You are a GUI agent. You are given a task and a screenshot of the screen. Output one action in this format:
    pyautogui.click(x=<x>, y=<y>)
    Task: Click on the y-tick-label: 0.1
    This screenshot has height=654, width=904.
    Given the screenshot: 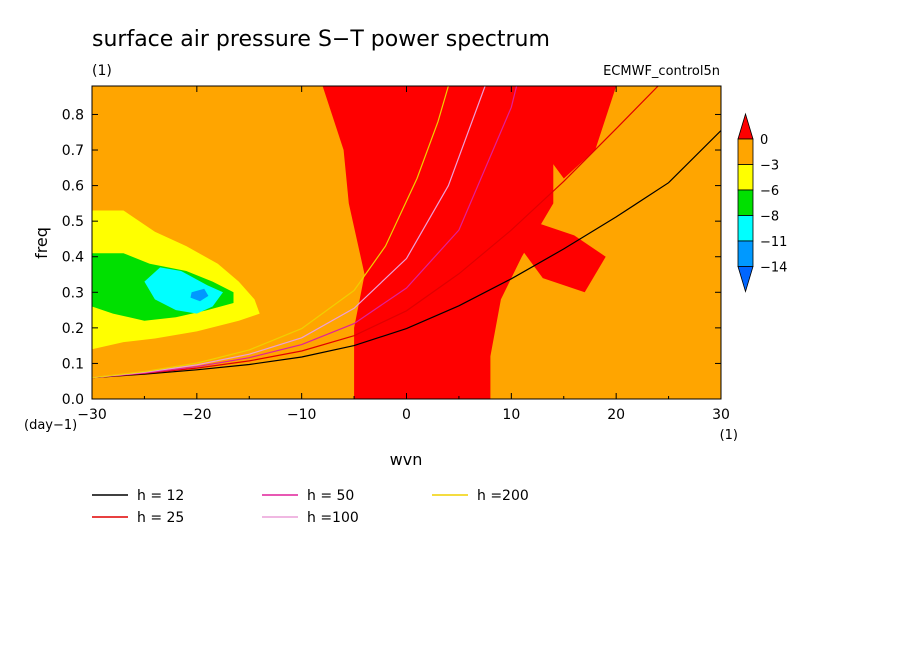 What is the action you would take?
    pyautogui.click(x=73, y=364)
    